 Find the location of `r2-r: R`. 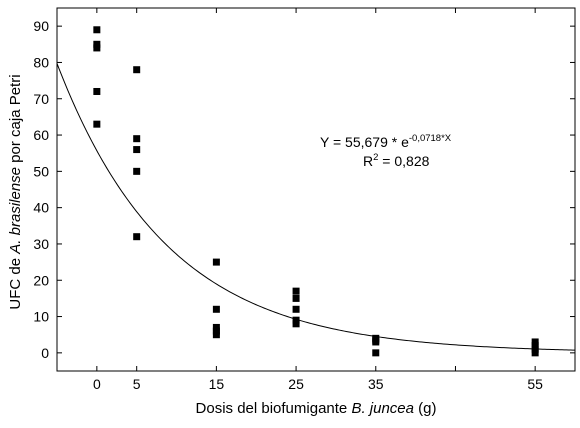

r2-r: R is located at coordinates (368, 161).